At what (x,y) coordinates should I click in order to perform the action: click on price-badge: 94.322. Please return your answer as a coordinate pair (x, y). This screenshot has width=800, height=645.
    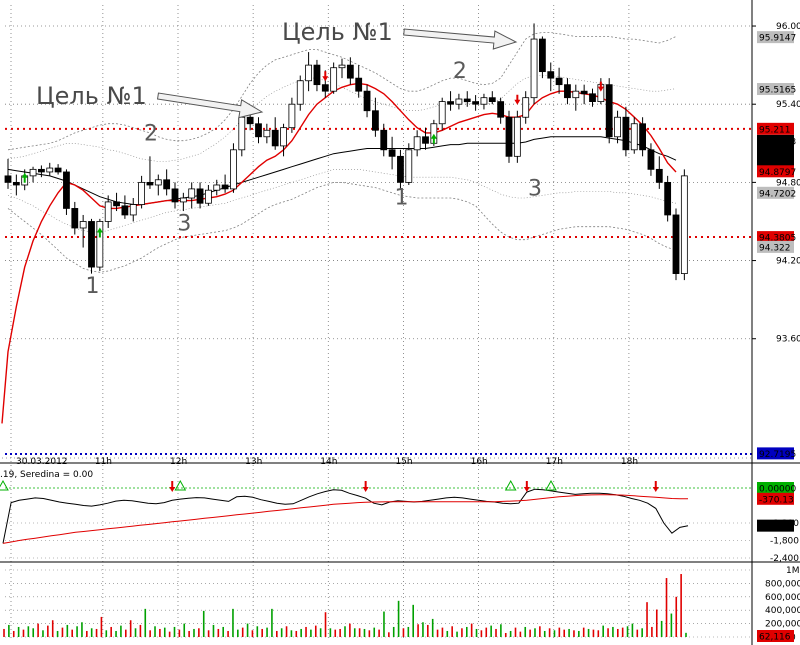
    Looking at the image, I should click on (775, 248).